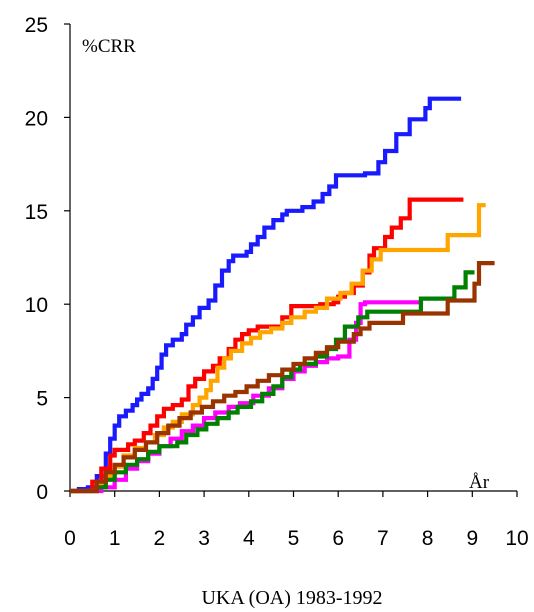  I want to click on x-tick-label: 5, so click(294, 538).